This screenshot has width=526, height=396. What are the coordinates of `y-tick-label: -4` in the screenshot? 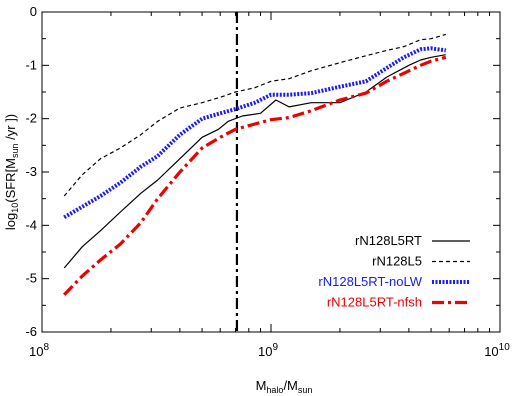 It's located at (31, 224).